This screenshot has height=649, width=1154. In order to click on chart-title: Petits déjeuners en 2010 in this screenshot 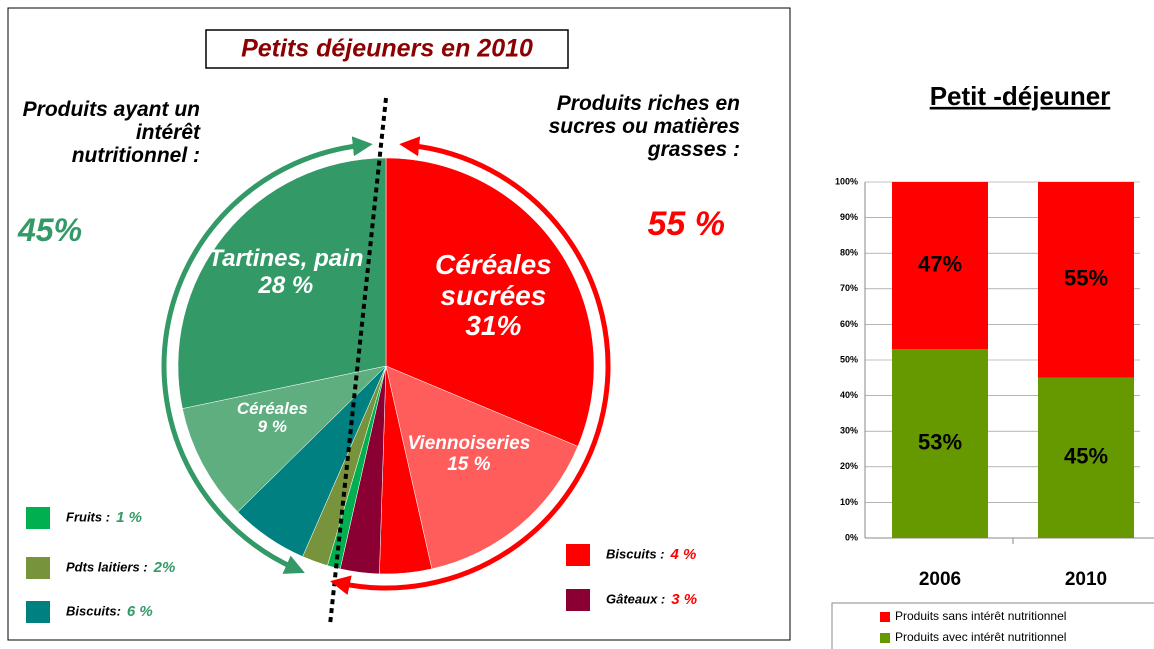, I will do `click(387, 49)`.